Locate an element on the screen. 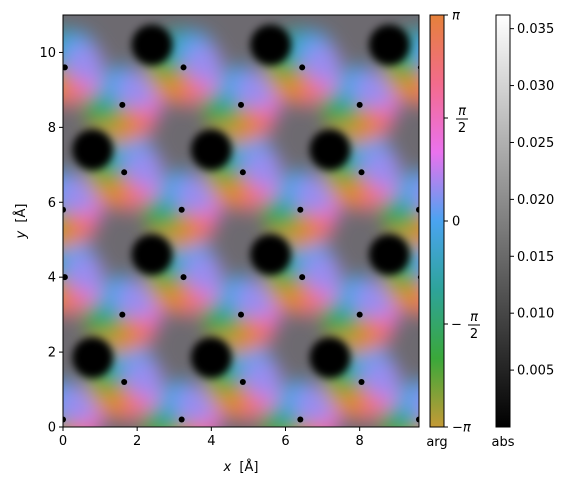 The width and height of the screenshot is (570, 485). abs-tick-label: 0.025 is located at coordinates (535, 143).